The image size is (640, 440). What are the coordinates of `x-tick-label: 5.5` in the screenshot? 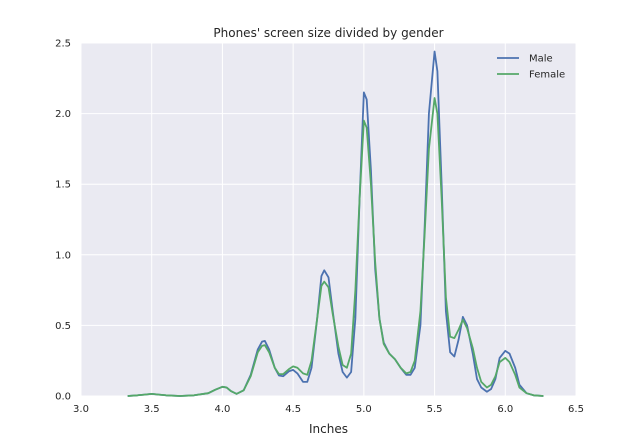 It's located at (435, 409).